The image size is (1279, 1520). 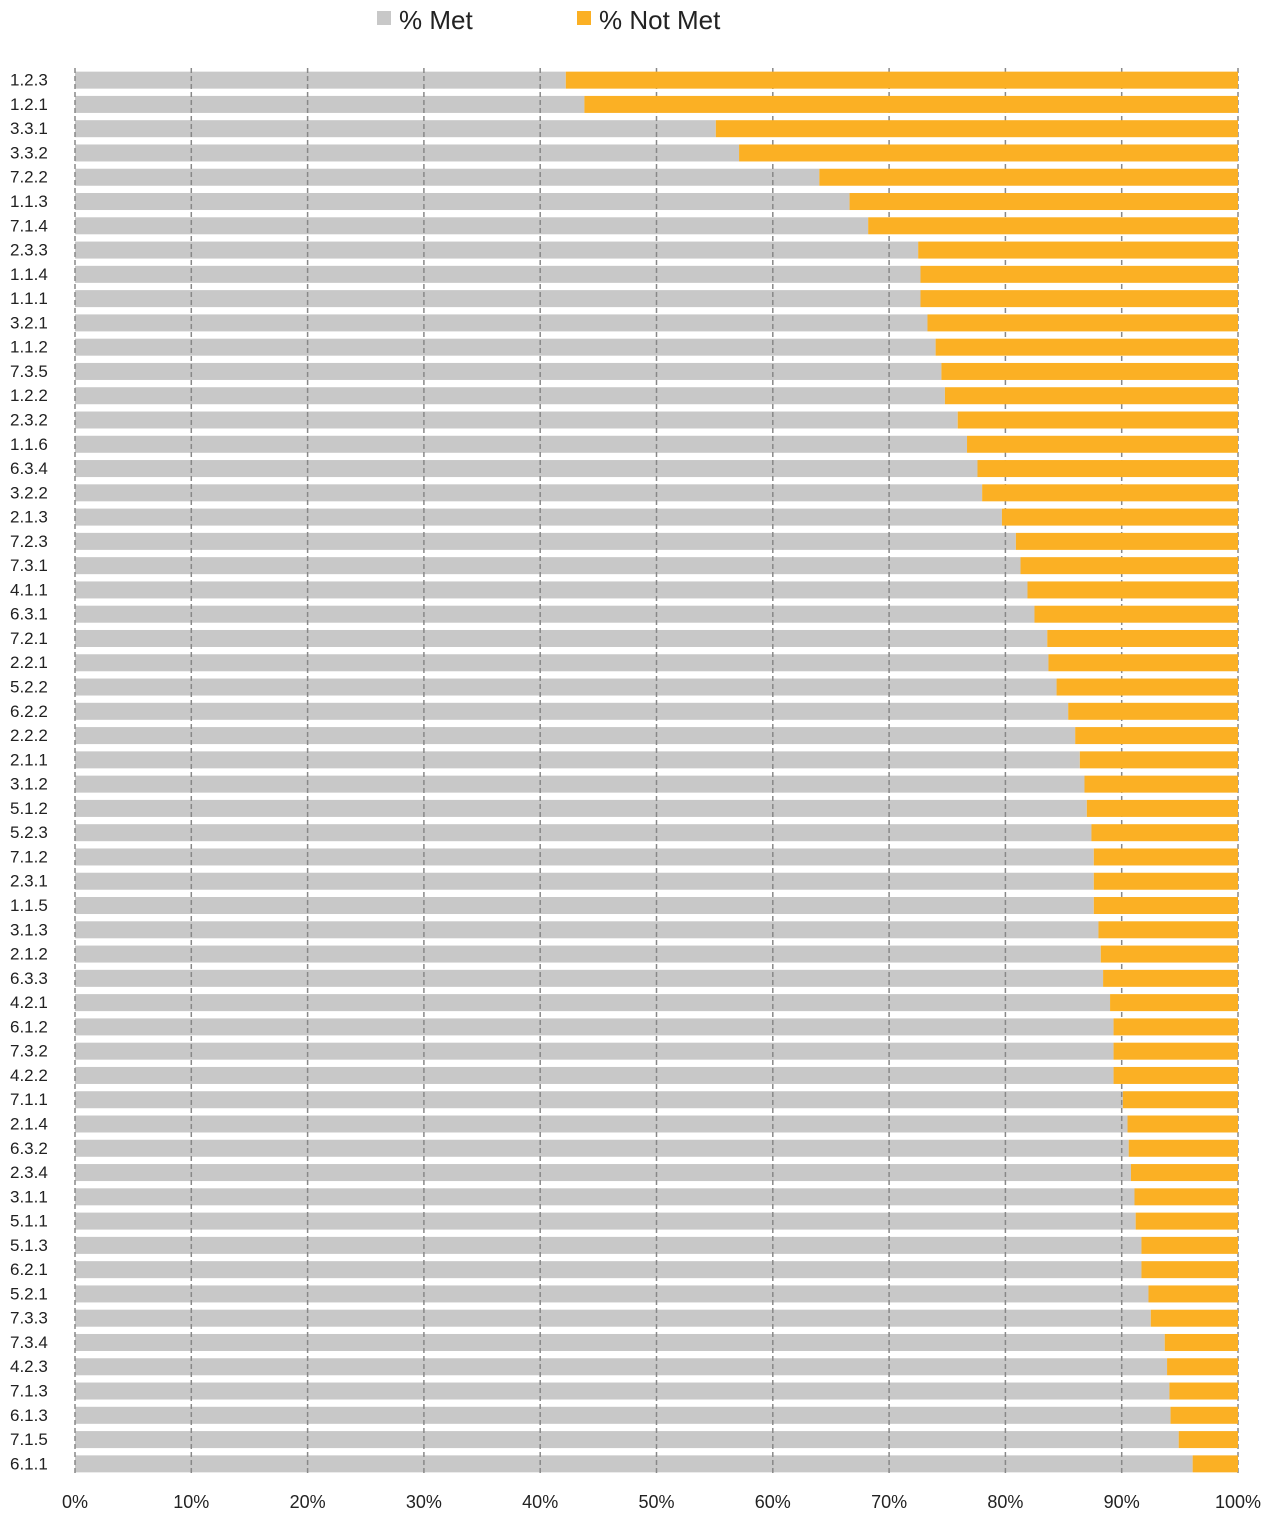 What do you see at coordinates (29, 1366) in the screenshot?
I see `y-tick-label: 4.2.3` at bounding box center [29, 1366].